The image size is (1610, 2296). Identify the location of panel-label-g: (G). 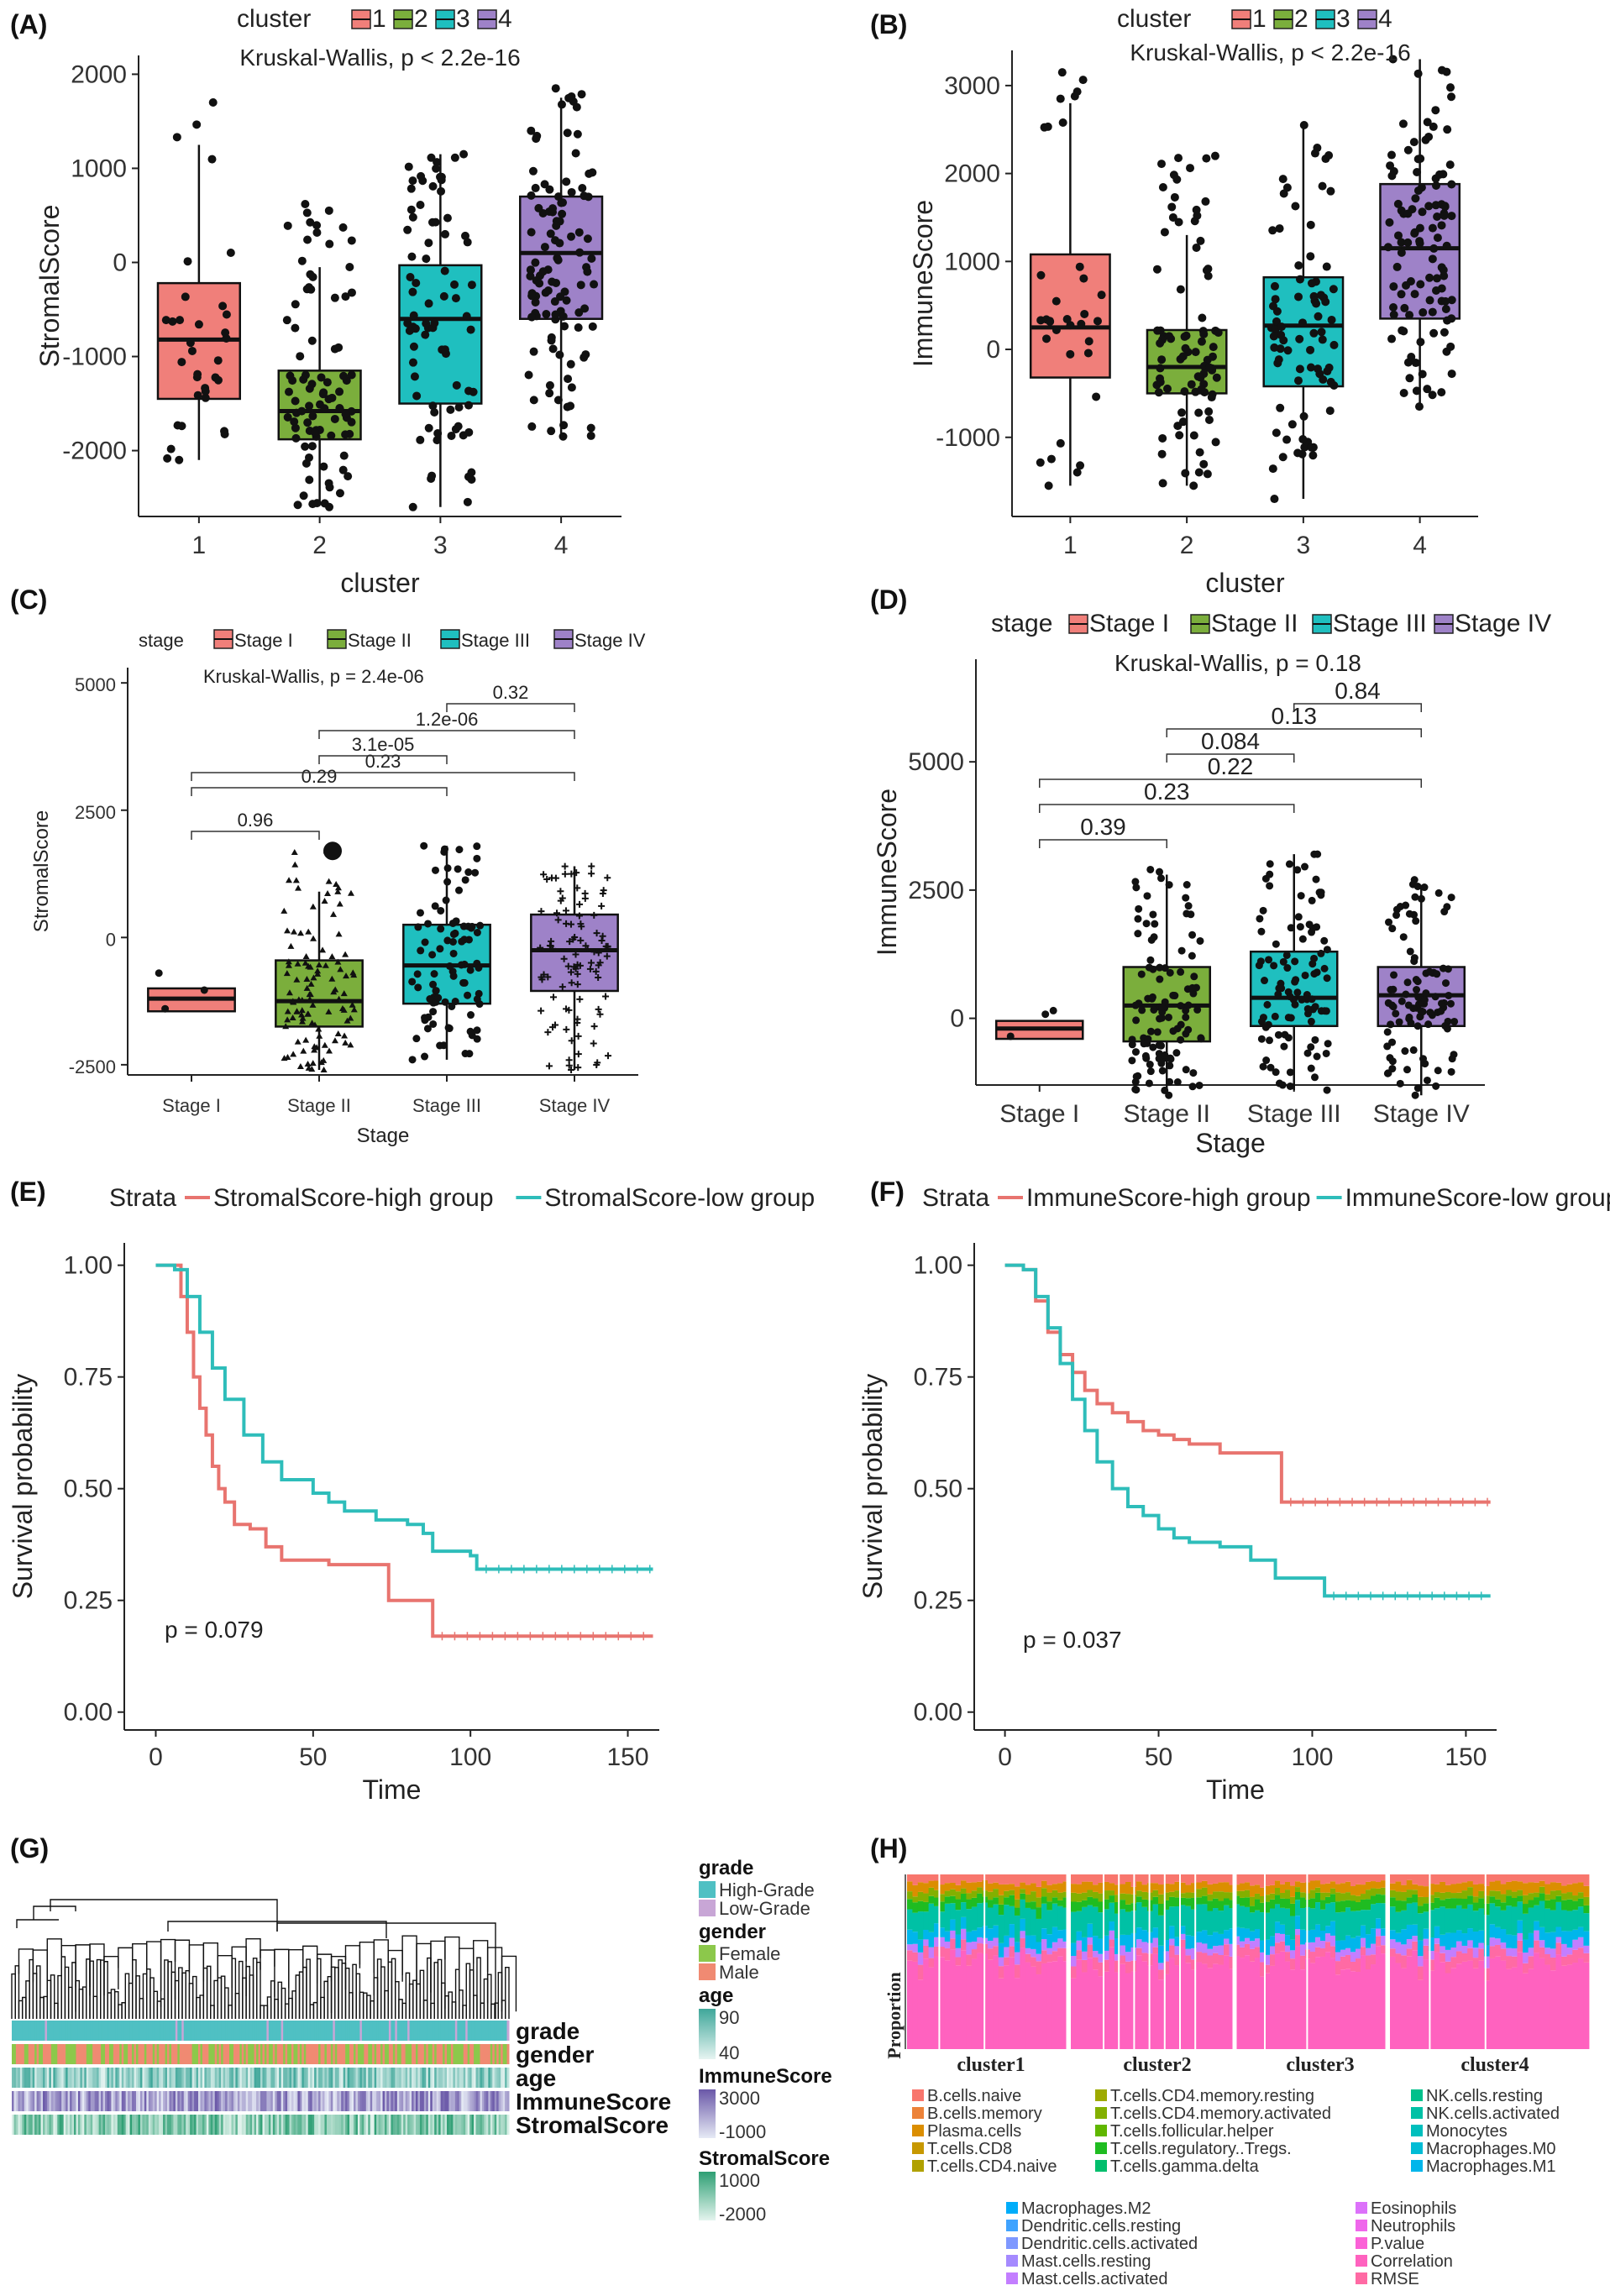
(30, 1849).